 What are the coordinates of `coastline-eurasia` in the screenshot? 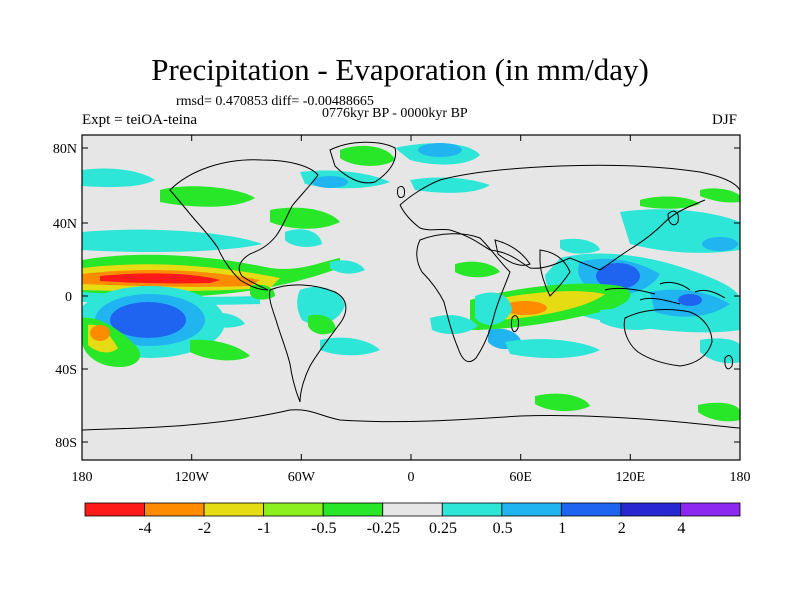 It's located at (569, 217).